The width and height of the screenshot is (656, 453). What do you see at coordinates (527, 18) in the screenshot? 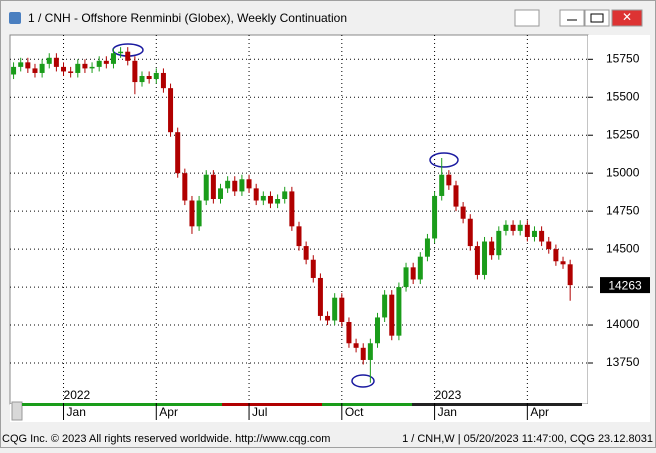
I see `link-button` at bounding box center [527, 18].